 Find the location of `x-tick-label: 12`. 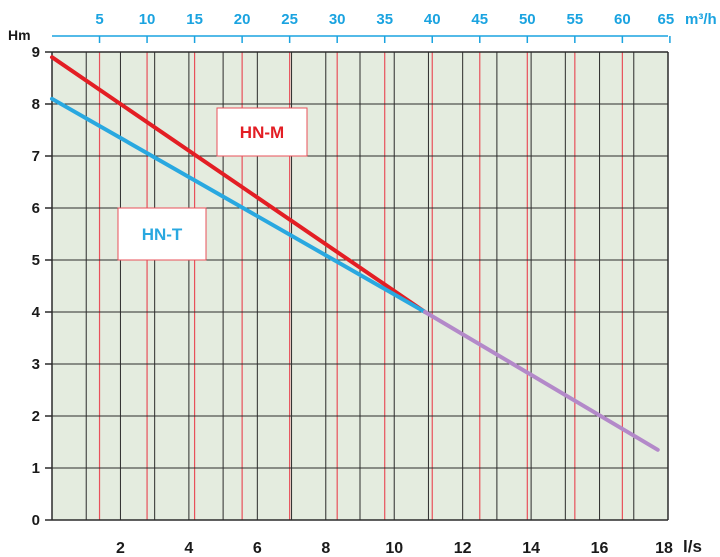

x-tick-label: 12 is located at coordinates (463, 548).